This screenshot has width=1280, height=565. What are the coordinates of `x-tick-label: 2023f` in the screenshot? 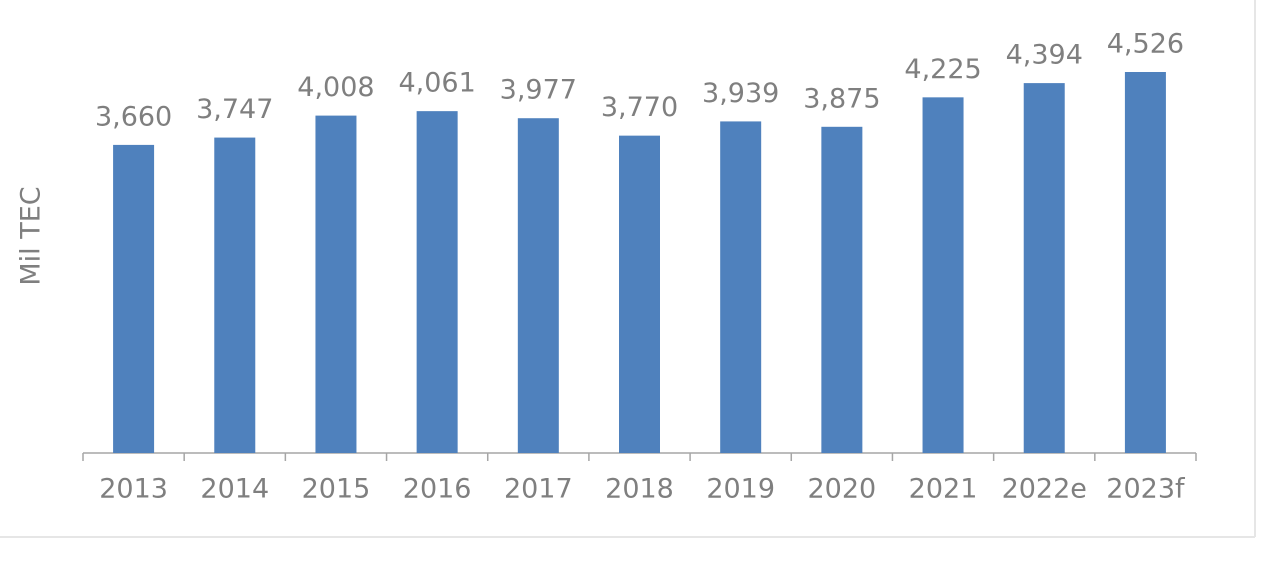 It's located at (1146, 489).